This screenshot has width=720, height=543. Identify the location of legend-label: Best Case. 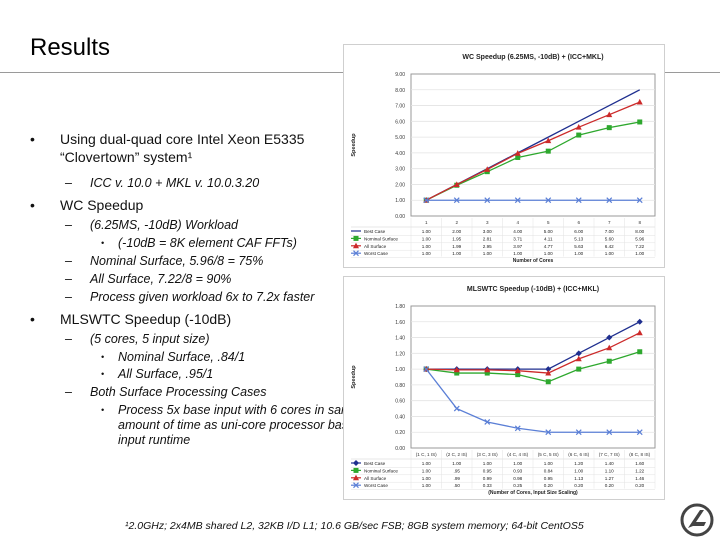
(375, 463).